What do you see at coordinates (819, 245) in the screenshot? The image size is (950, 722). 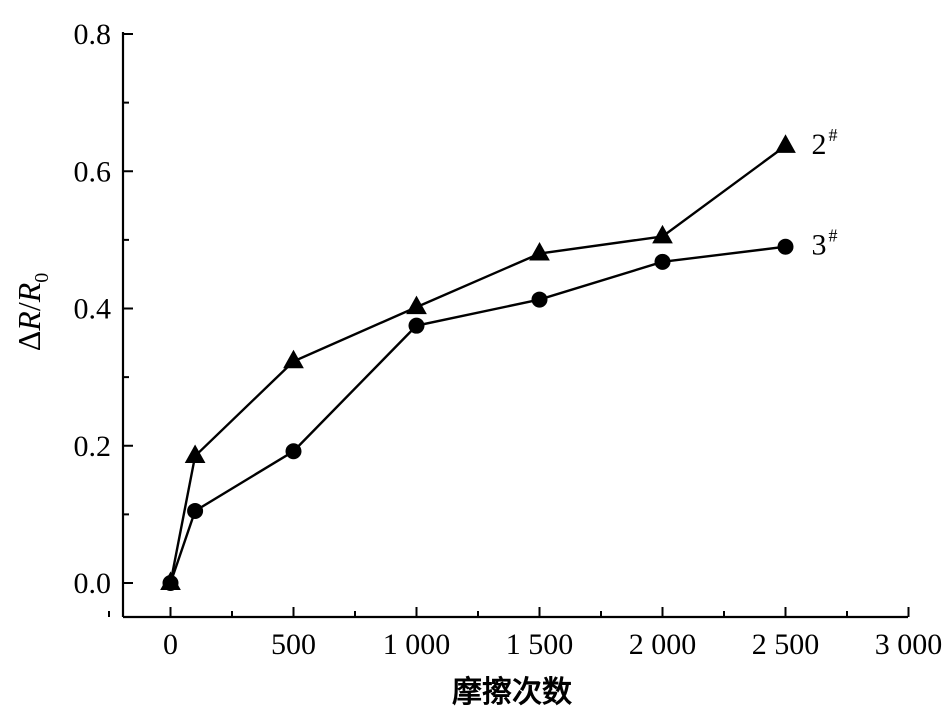 I see `series-label-main: 3` at bounding box center [819, 245].